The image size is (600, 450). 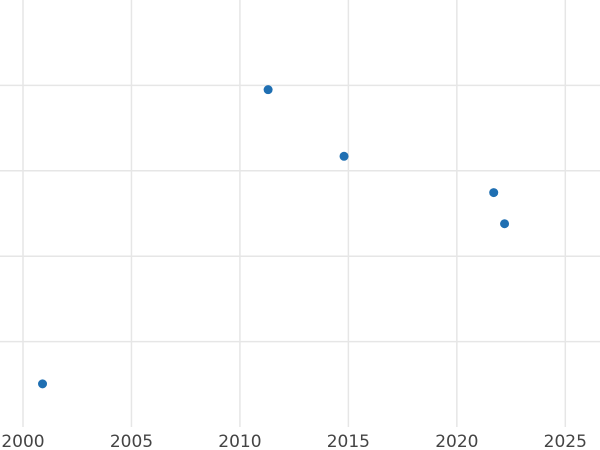 What do you see at coordinates (22, 441) in the screenshot?
I see `x-tick-label: 2000` at bounding box center [22, 441].